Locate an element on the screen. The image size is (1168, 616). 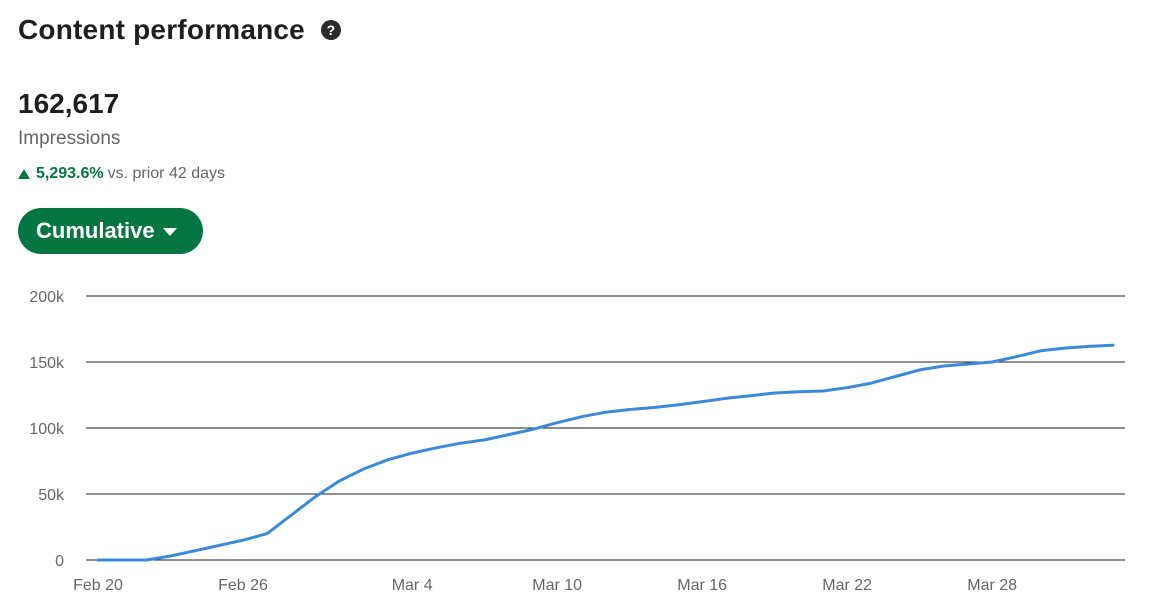
x-tick-label: Mar 22 is located at coordinates (847, 585).